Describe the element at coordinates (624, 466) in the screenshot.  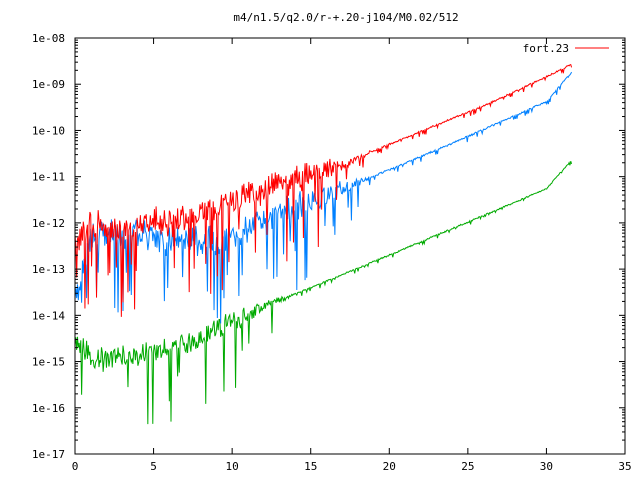
I see `x-tick-label: 35` at that location.